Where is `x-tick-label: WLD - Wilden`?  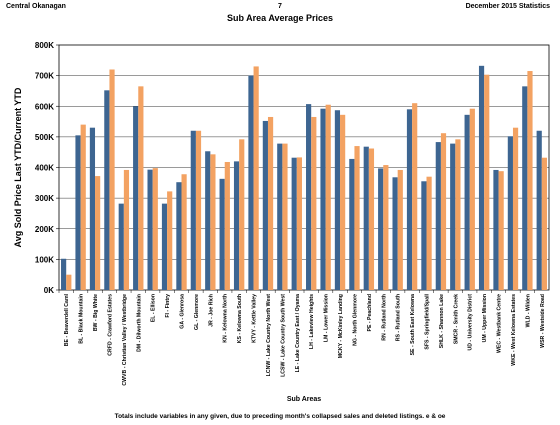 x-tick-label: WLD - Wilden is located at coordinates (528, 310).